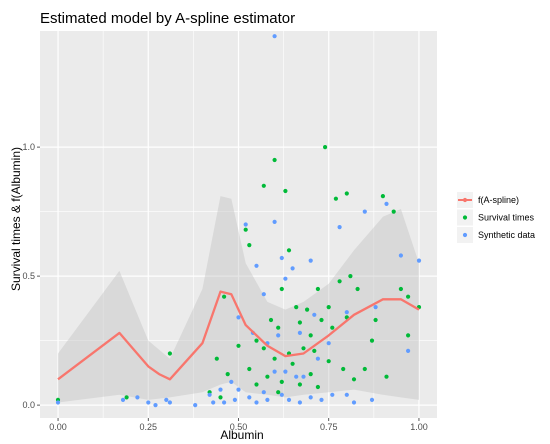 This screenshot has width=550, height=444. Describe the element at coordinates (329, 427) in the screenshot. I see `x-tick-label: 0.75` at that location.